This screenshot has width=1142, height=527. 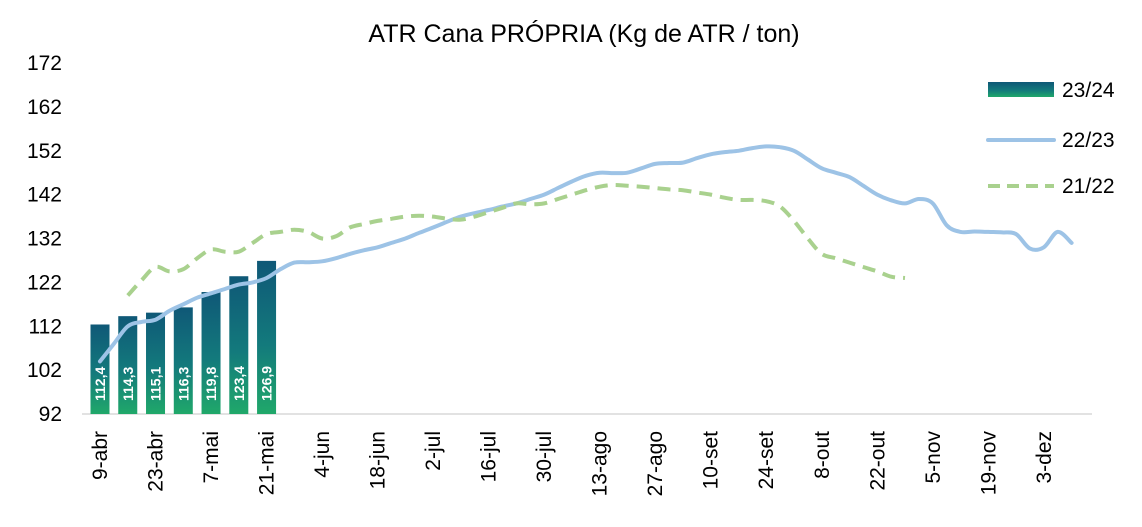 What do you see at coordinates (988, 463) in the screenshot?
I see `x-tick-label: 19-nov` at bounding box center [988, 463].